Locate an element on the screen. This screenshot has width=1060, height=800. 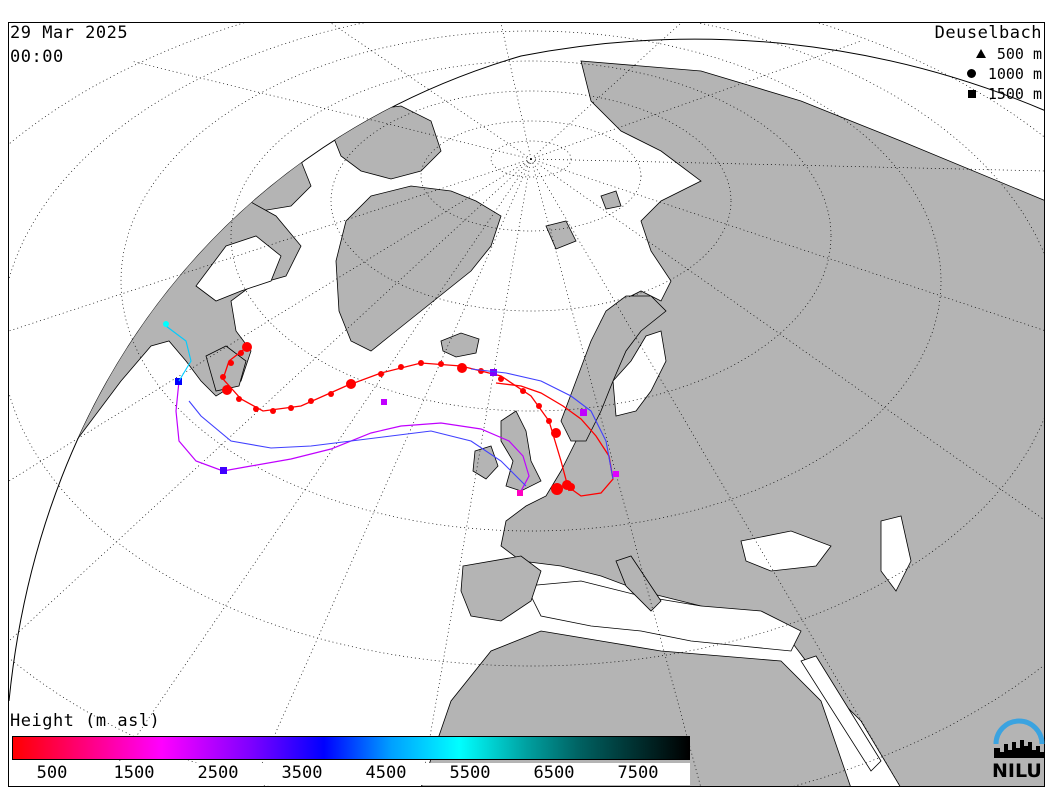
legend-item-1500m: 1500 m is located at coordinates (1004, 94).